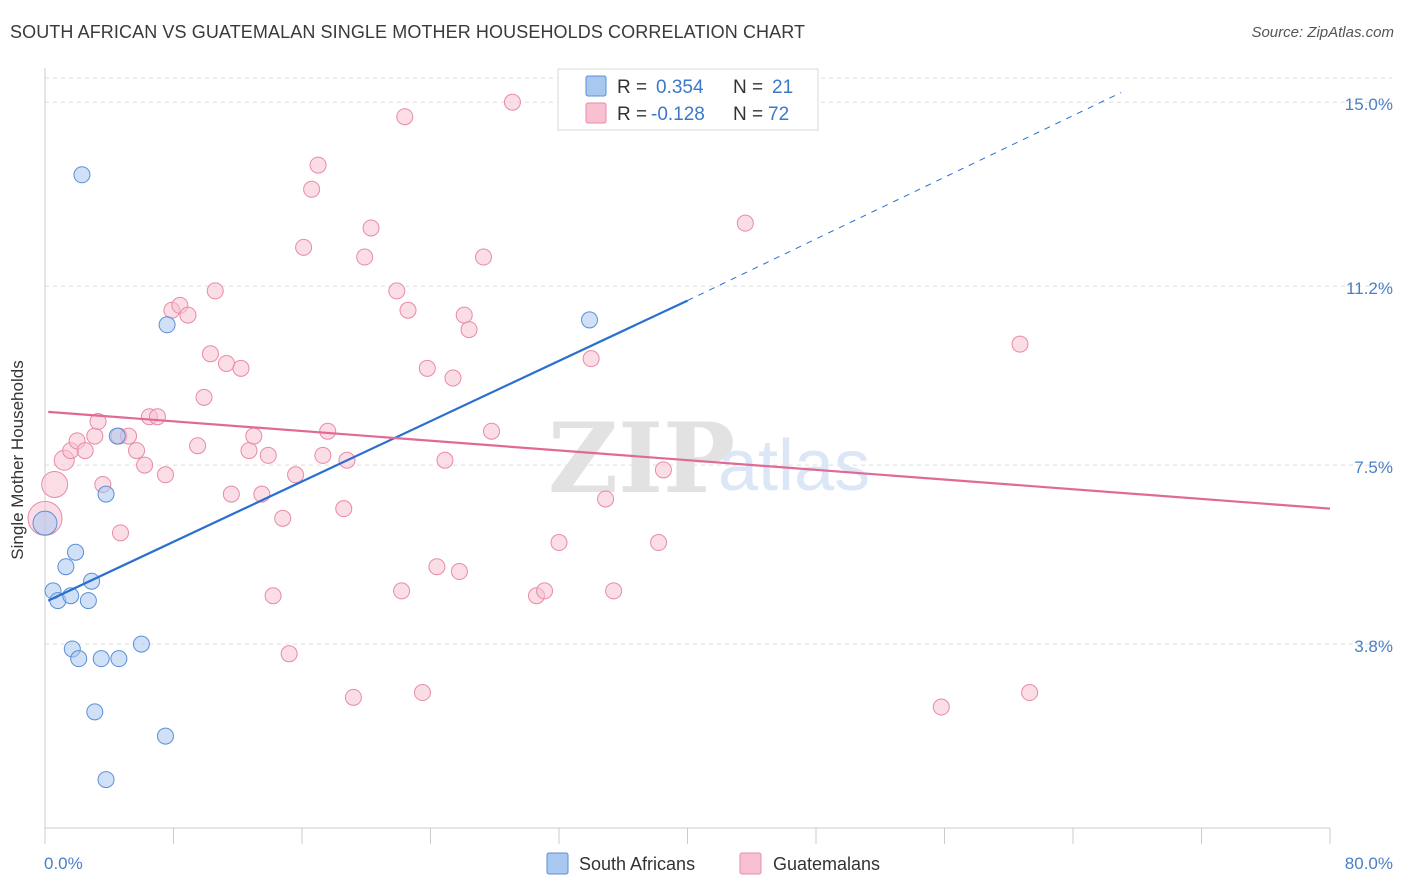 Image resolution: width=1406 pixels, height=892 pixels. Describe the element at coordinates (596, 86) in the screenshot. I see `legend-swatch-south-africans` at that location.